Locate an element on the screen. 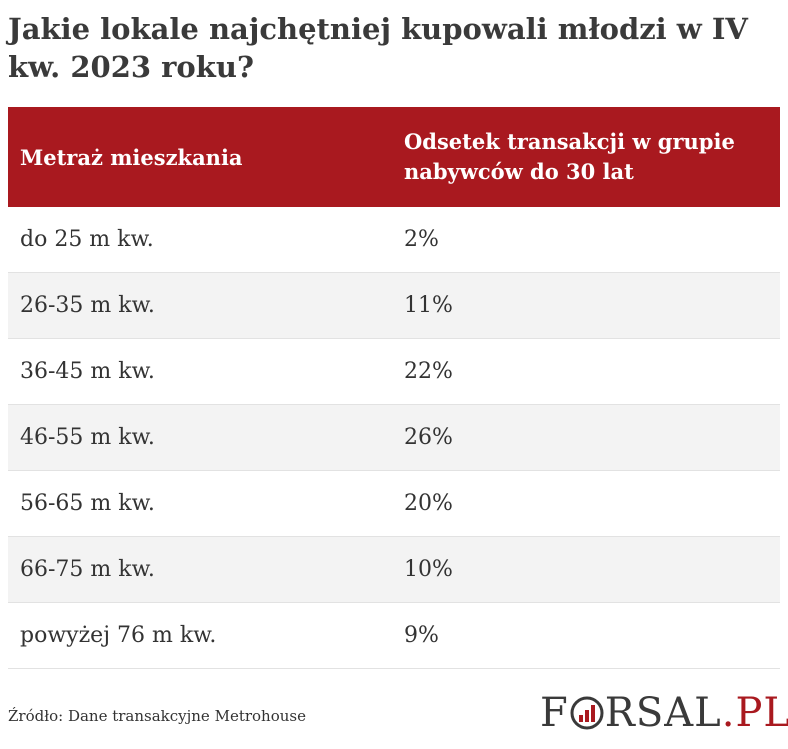 The image size is (788, 749). cell-share: 26% is located at coordinates (428, 437).